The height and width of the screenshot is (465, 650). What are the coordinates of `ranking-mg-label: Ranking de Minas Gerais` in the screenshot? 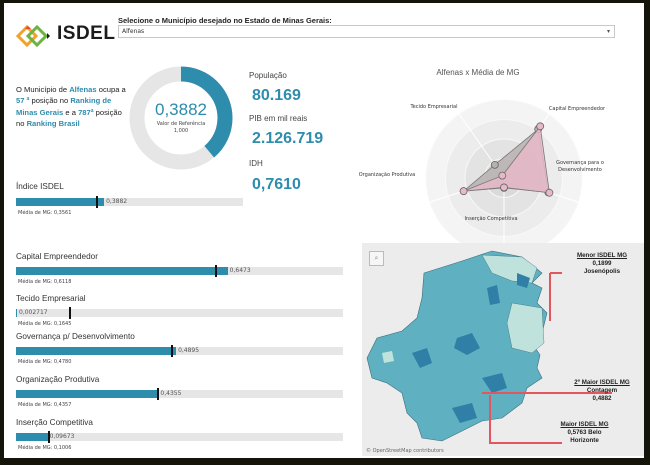 It's located at (64, 106).